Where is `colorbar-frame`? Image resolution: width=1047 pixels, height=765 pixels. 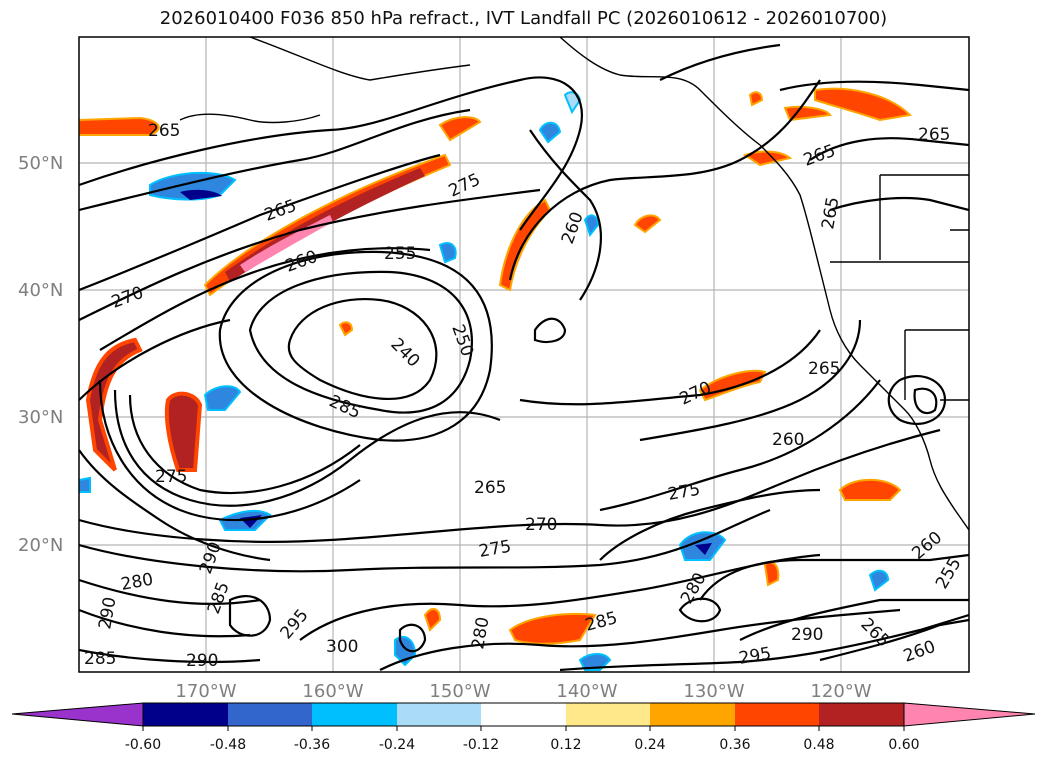
colorbar-frame is located at coordinates (523, 714).